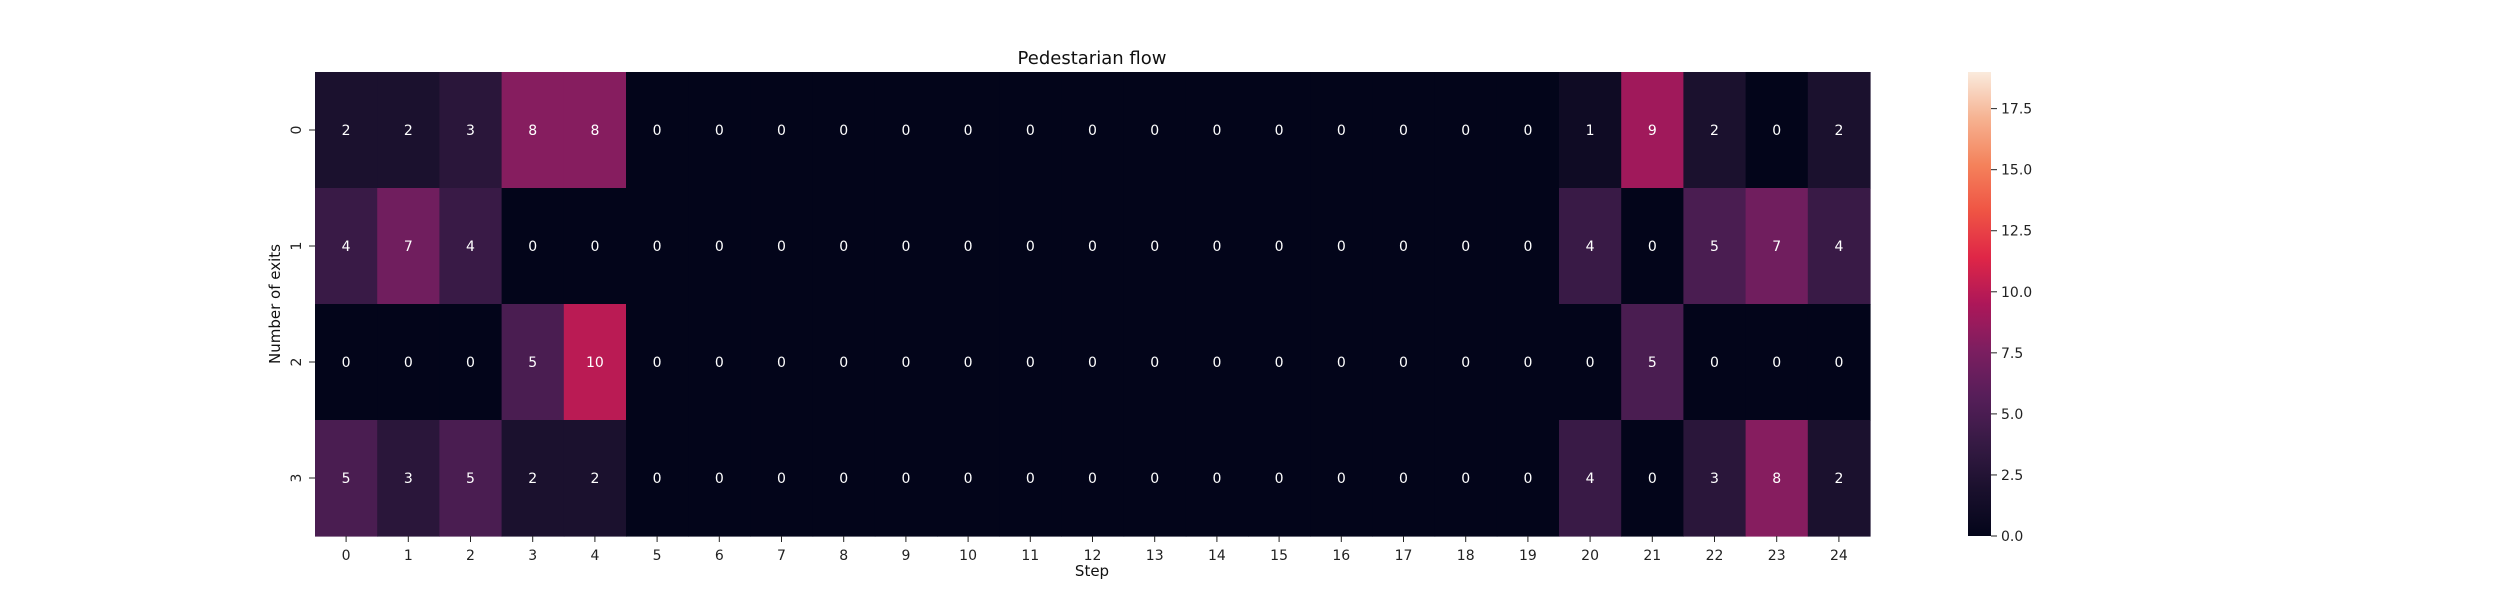 The width and height of the screenshot is (2500, 600). Describe the element at coordinates (1715, 556) in the screenshot. I see `x-tick-label: 22` at that location.